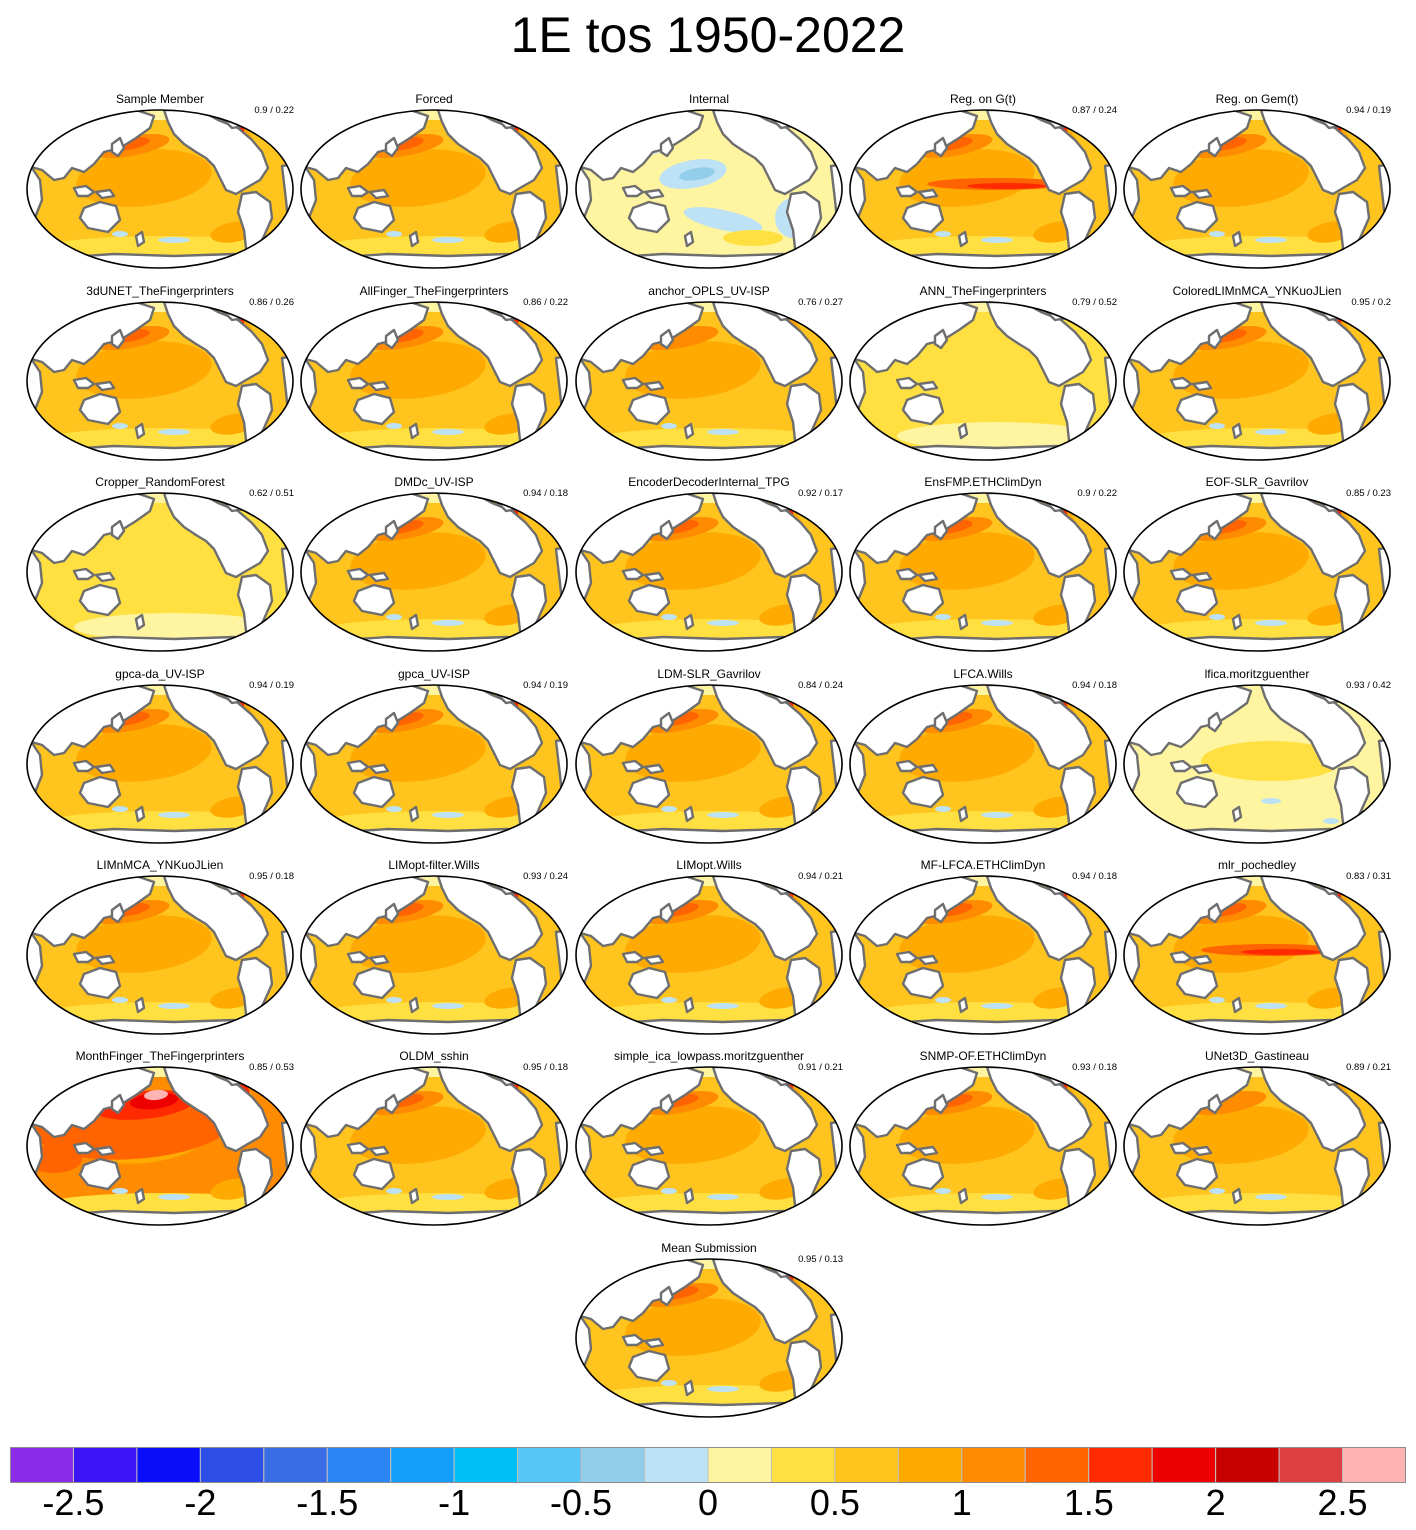 The image size is (1416, 1530). What do you see at coordinates (1257, 674) in the screenshot?
I see `panel-title: lfica.moritzguenther` at bounding box center [1257, 674].